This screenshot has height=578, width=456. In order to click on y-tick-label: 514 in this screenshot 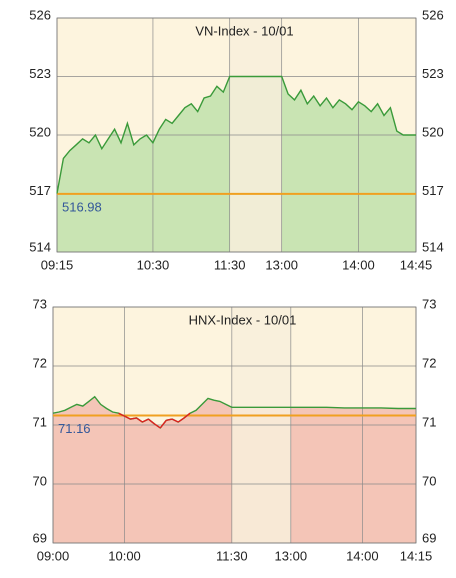, I will do `click(40, 246)`.